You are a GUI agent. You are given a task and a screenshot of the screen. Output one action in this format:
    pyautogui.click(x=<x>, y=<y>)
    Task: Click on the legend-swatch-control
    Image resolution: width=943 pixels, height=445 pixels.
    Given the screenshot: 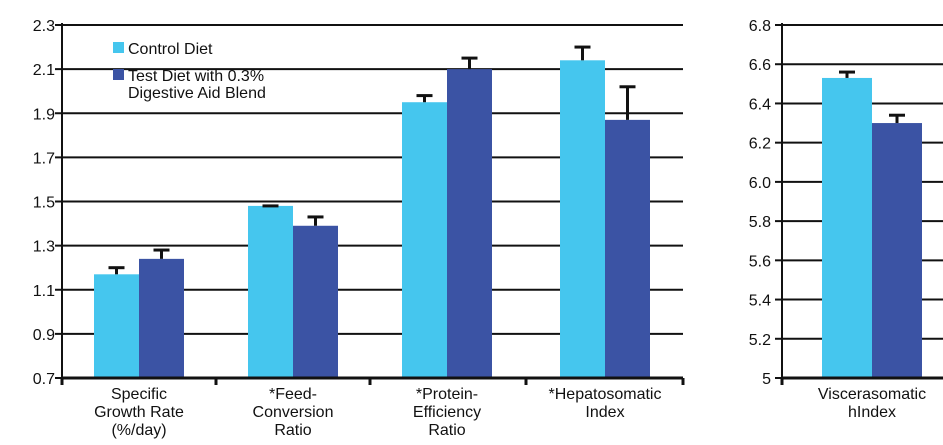 What is the action you would take?
    pyautogui.click(x=118, y=47)
    